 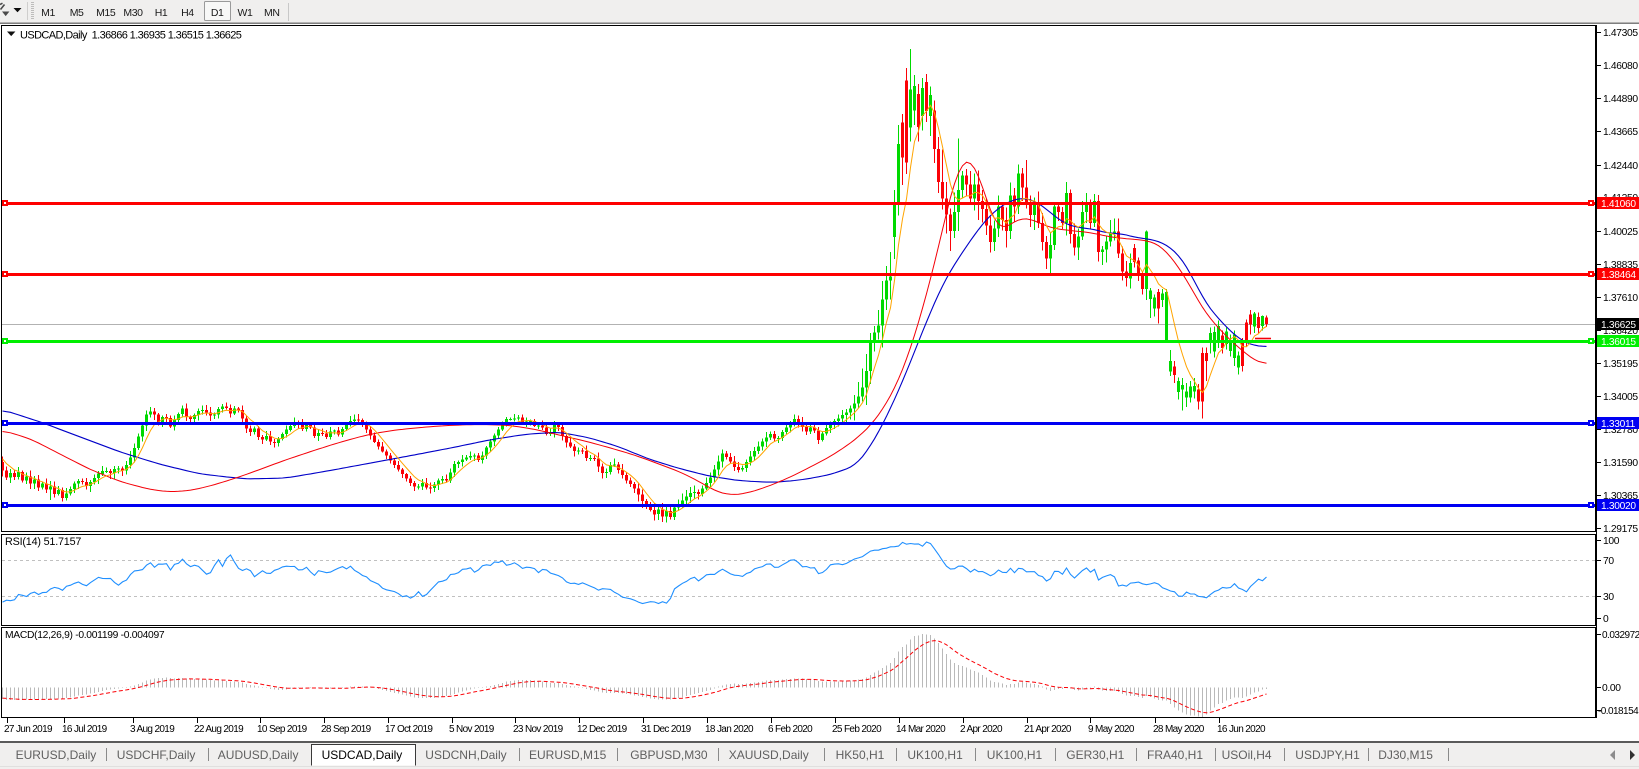 I want to click on svg-text: 25 Feb 2020, so click(x=857, y=729).